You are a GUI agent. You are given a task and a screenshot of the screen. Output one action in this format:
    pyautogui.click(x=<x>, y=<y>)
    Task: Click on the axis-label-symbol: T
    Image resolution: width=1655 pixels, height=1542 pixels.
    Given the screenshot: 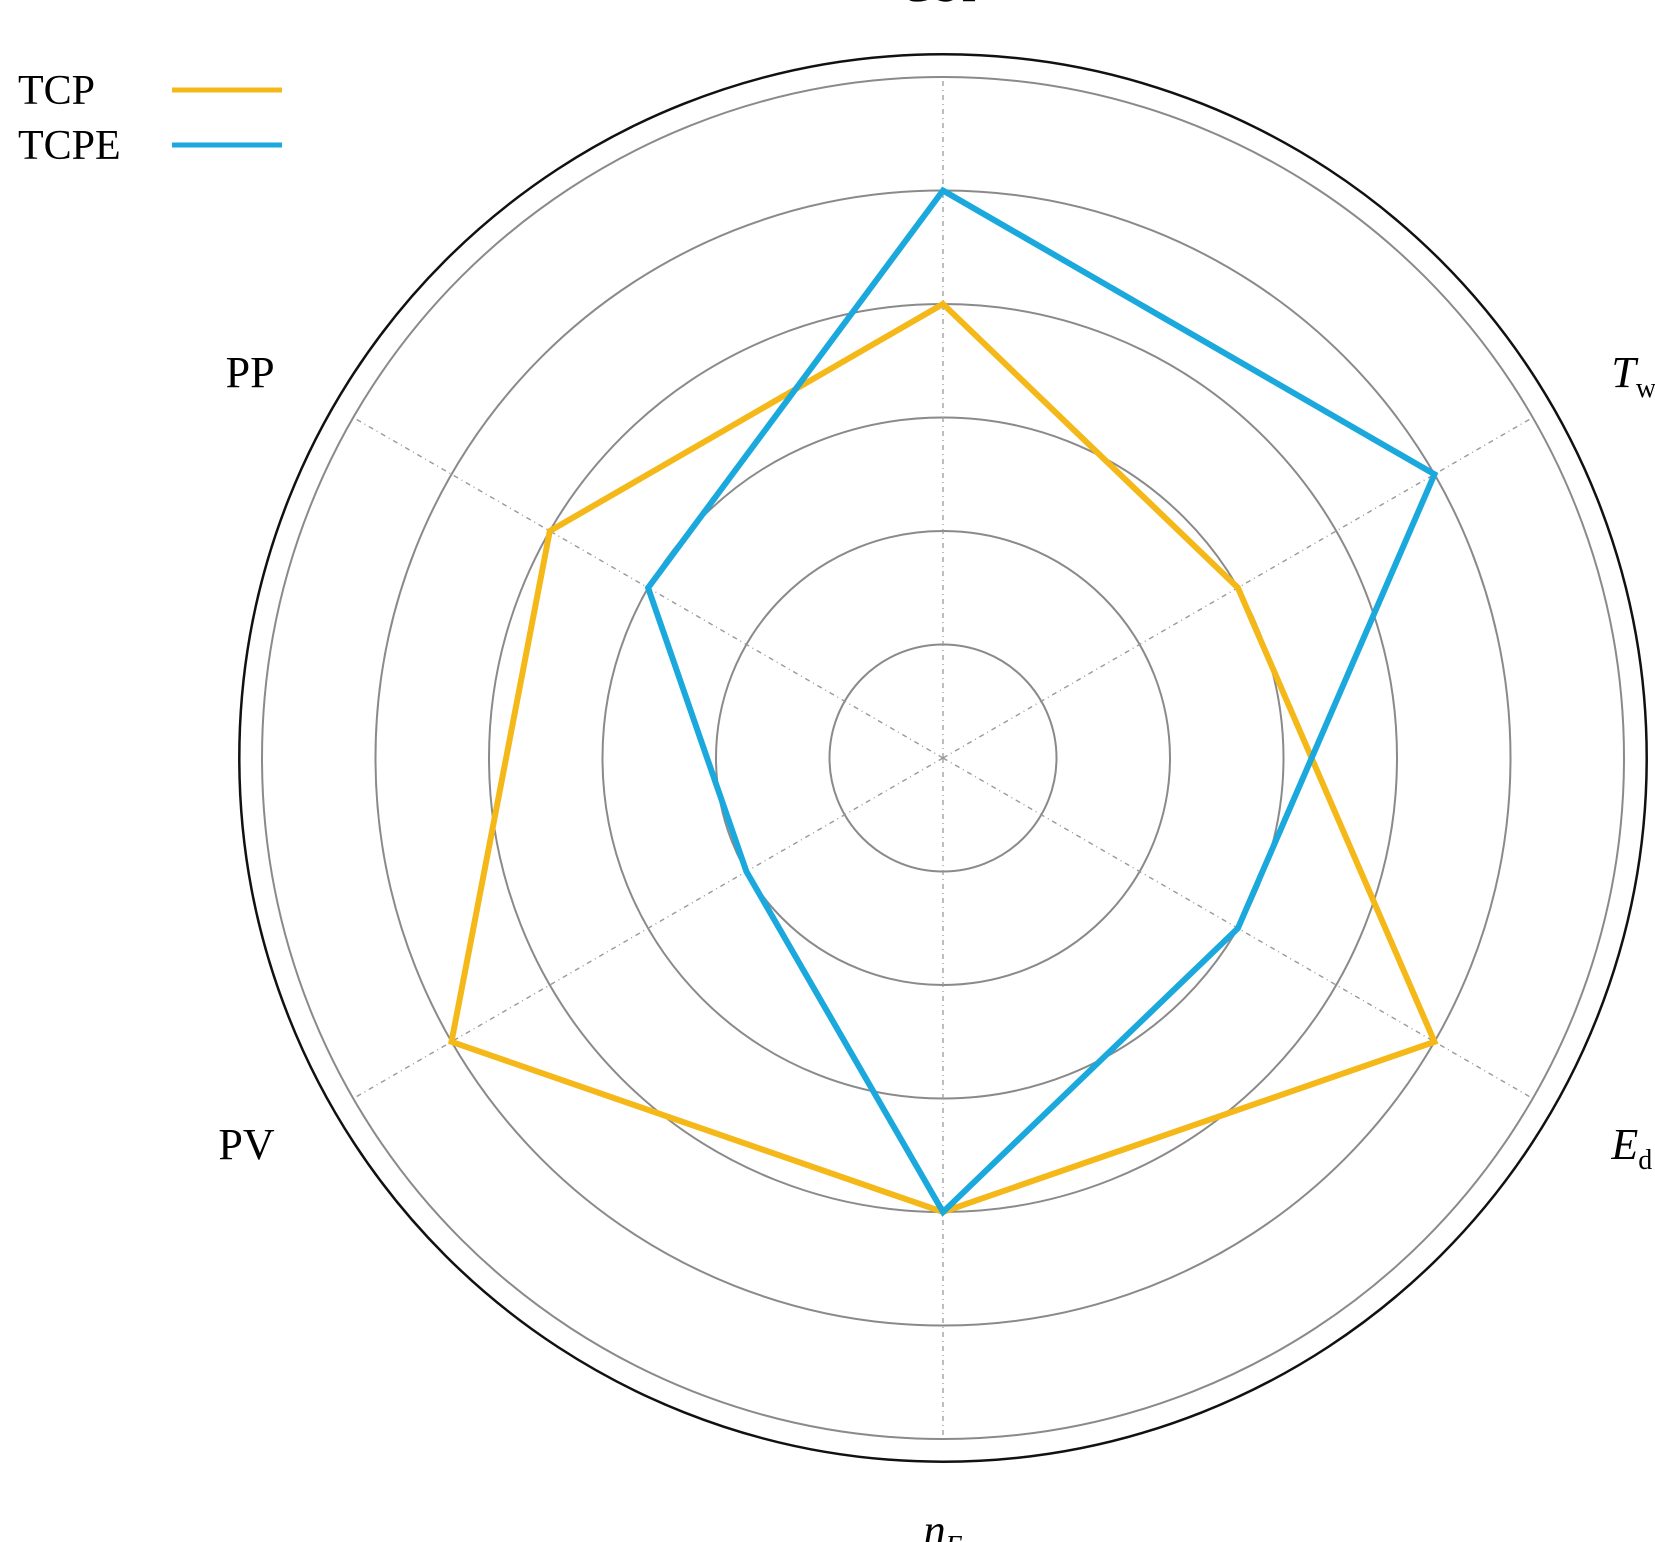 What is the action you would take?
    pyautogui.click(x=1625, y=372)
    